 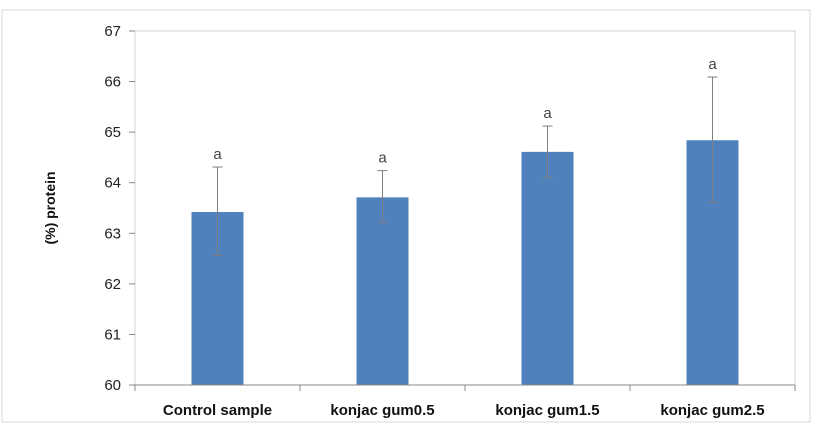 I want to click on x-category-label: Control sample, so click(x=217, y=410).